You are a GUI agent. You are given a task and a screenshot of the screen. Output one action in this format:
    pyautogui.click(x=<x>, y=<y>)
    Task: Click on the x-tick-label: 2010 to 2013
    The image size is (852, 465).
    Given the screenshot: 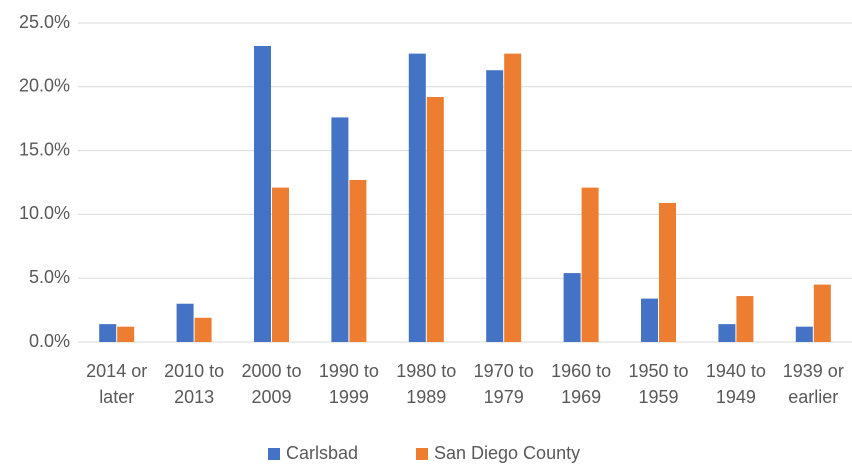 What is the action you would take?
    pyautogui.click(x=194, y=384)
    